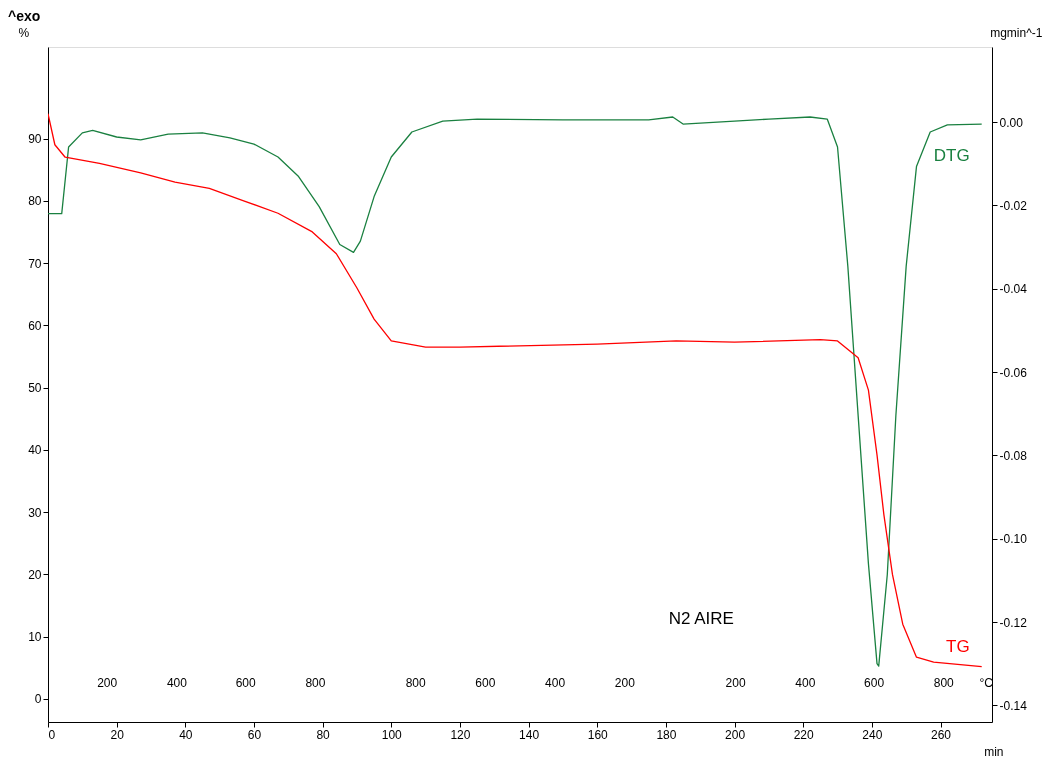  What do you see at coordinates (958, 646) in the screenshot?
I see `series-label: TG` at bounding box center [958, 646].